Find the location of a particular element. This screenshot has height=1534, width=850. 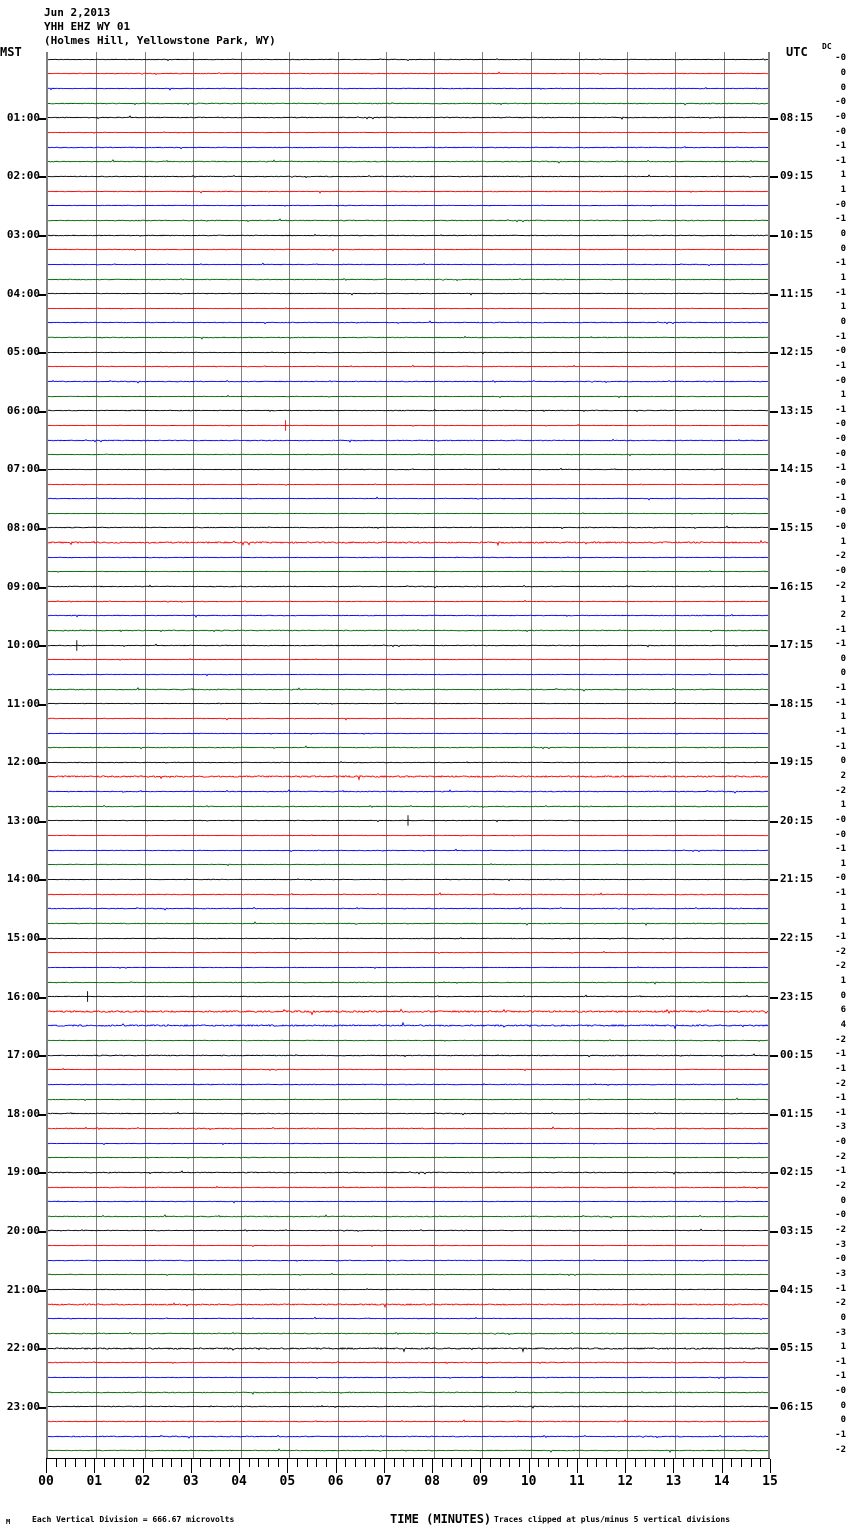

x-axis-line is located at coordinates (408, 1458).